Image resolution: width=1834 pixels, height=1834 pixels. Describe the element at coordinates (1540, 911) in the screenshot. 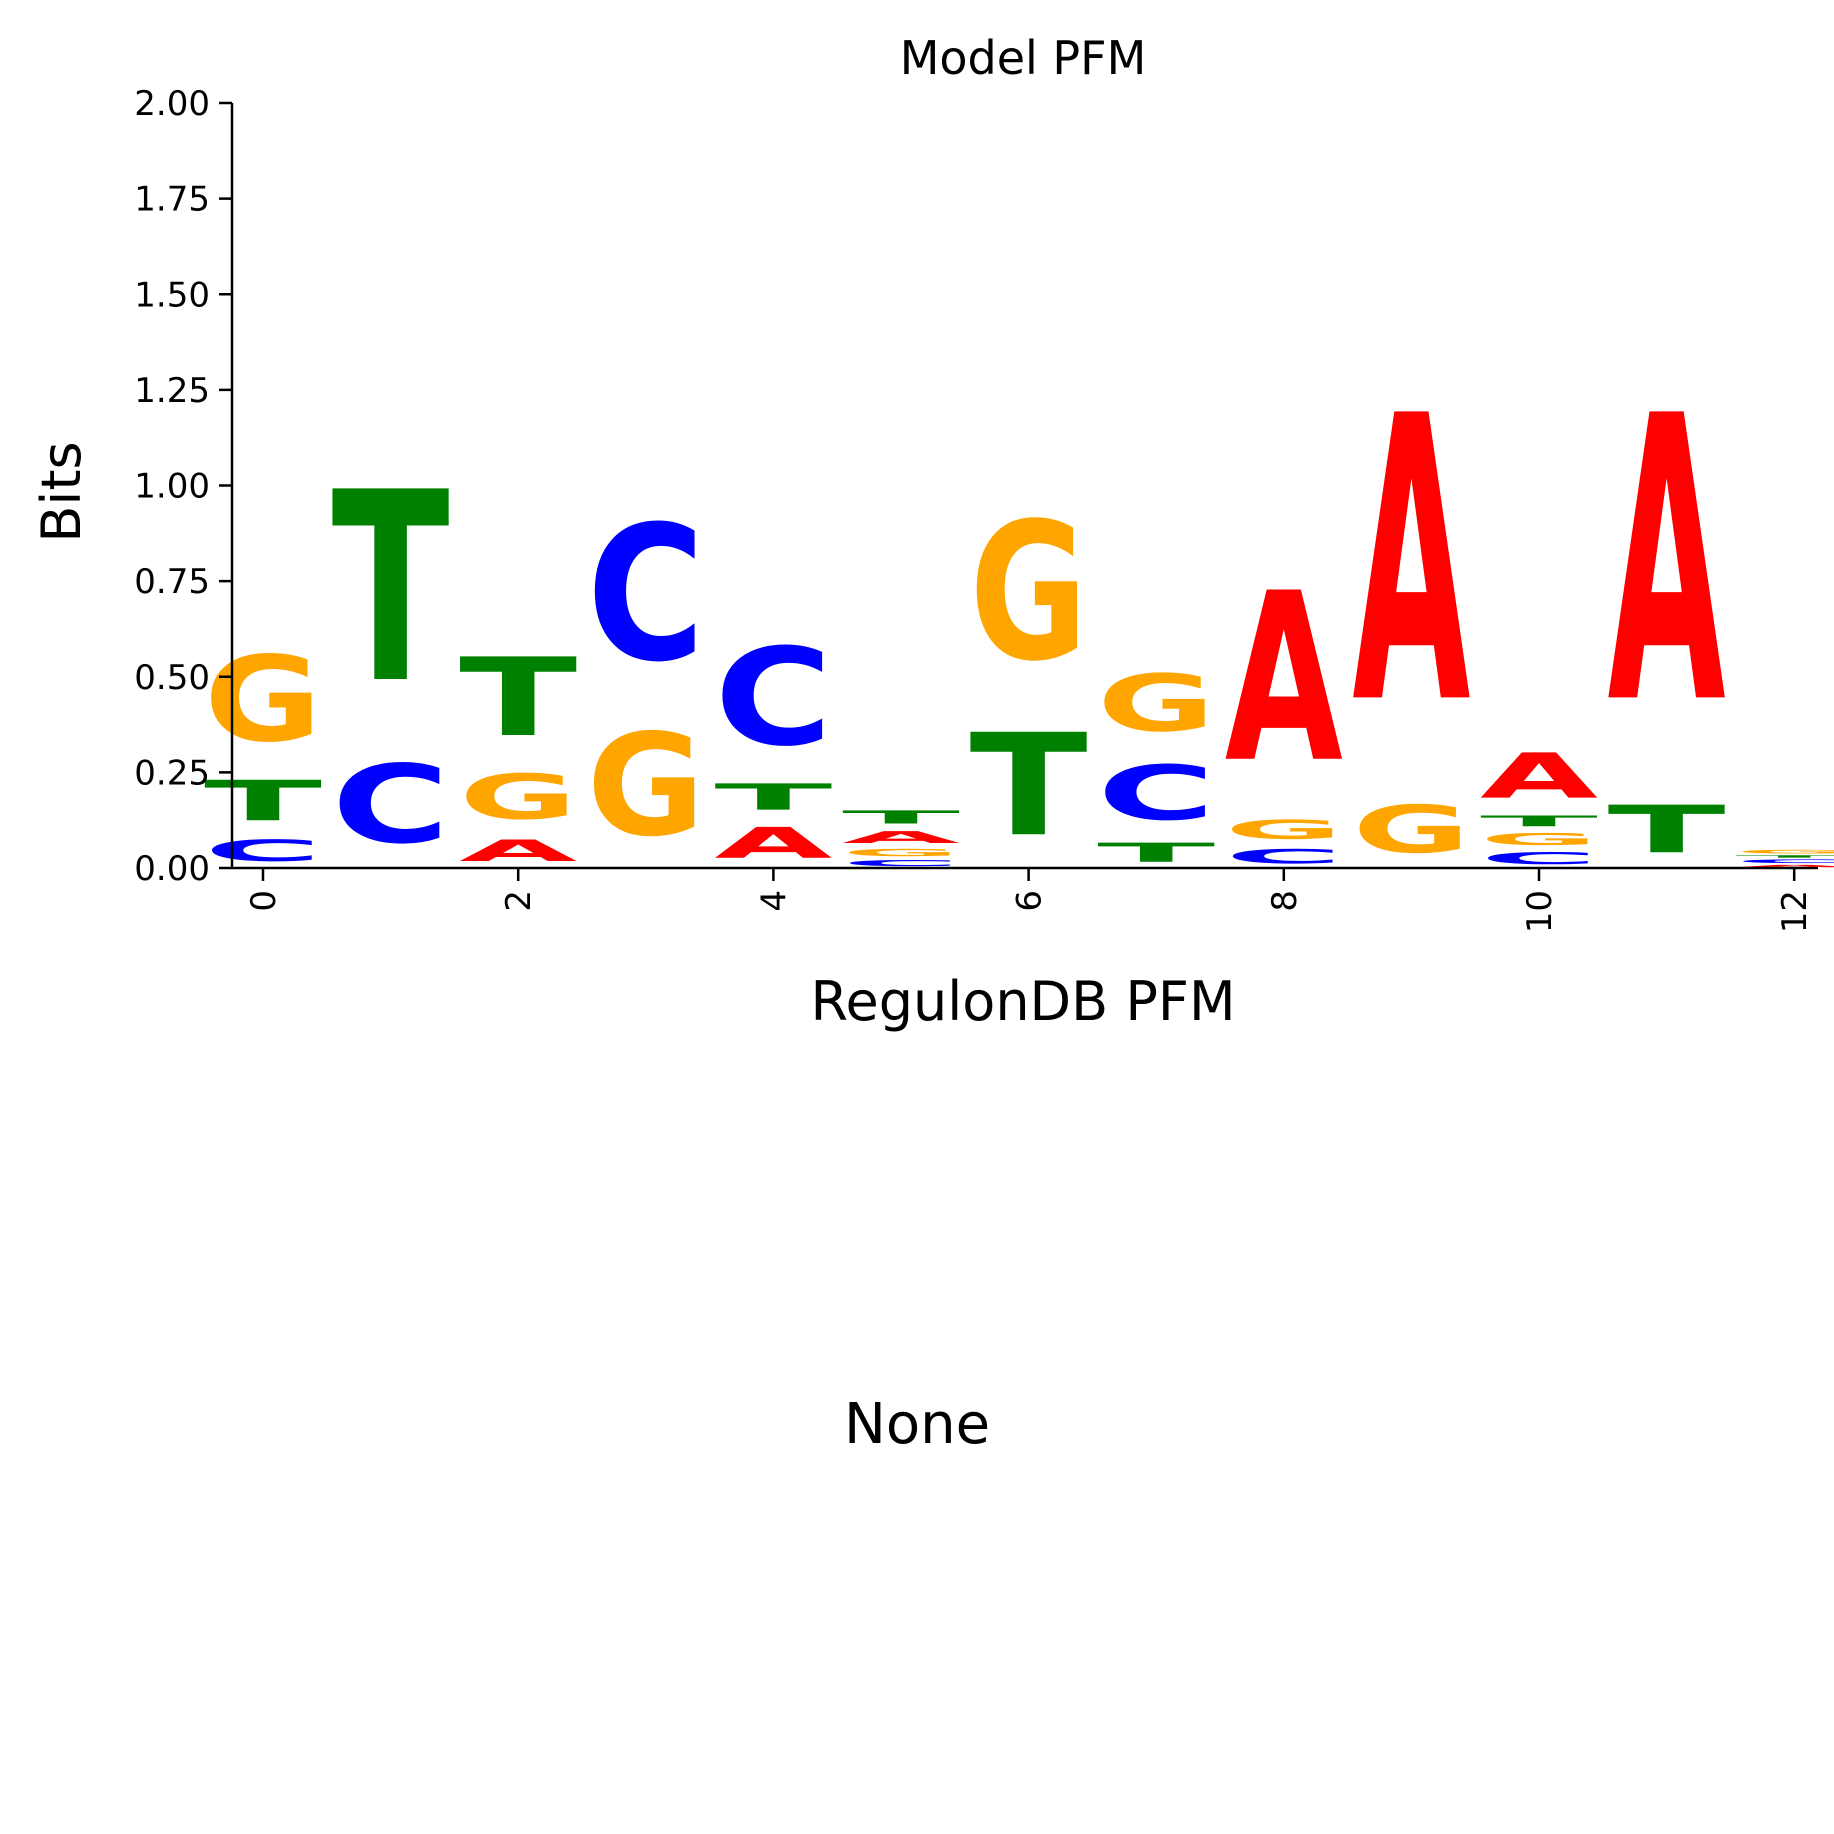

I see `x-tick-label: 10` at that location.